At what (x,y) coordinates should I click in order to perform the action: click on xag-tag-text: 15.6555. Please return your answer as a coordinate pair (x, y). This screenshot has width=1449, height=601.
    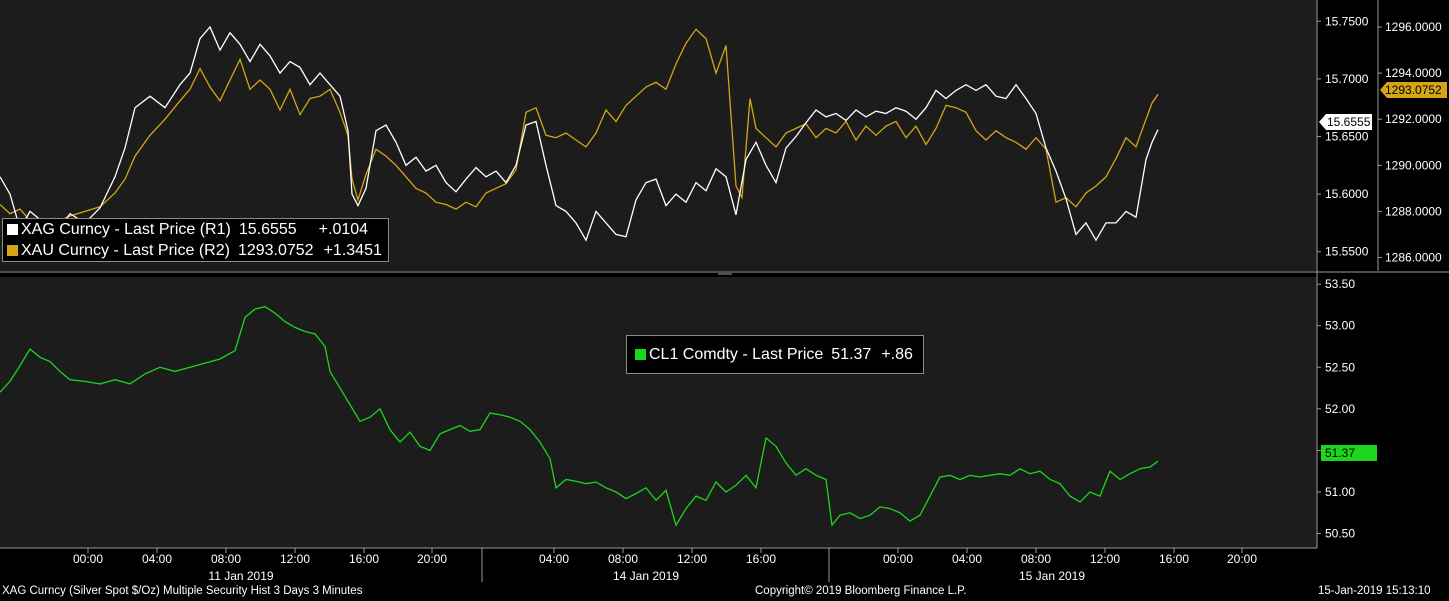
    Looking at the image, I should click on (1349, 122).